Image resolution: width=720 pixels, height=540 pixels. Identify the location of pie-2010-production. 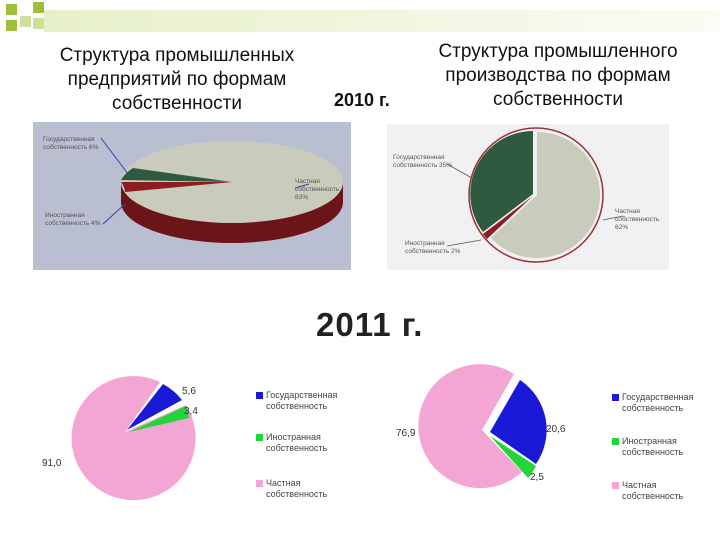
(535, 195).